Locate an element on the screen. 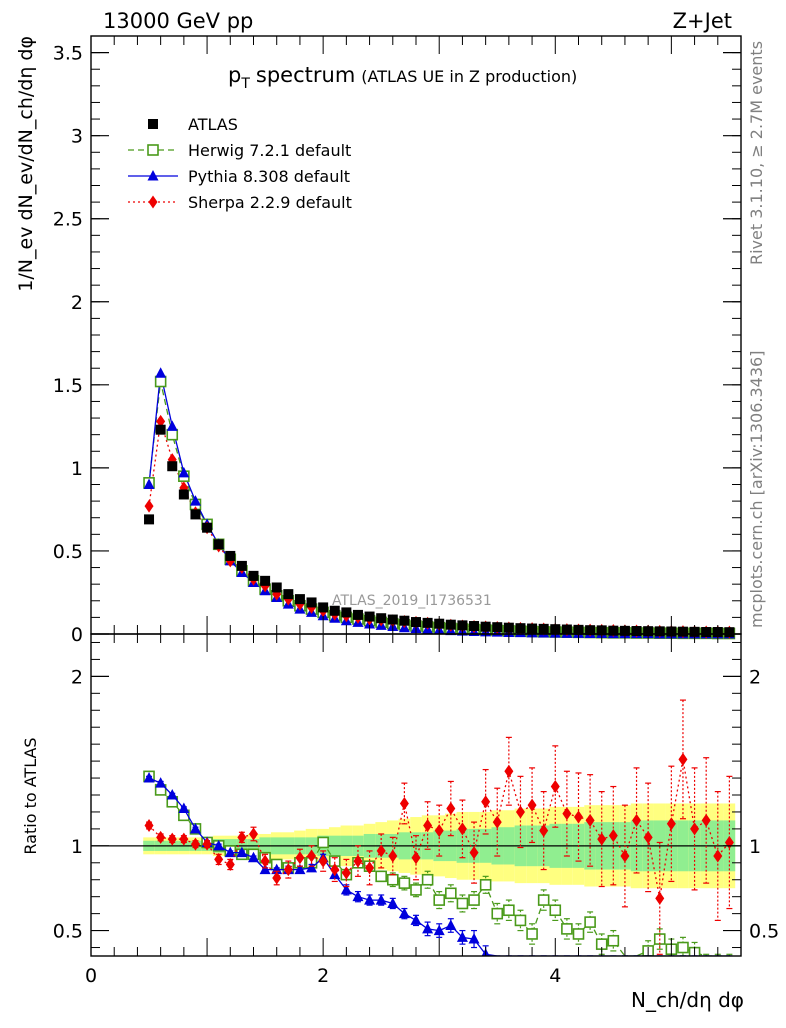 This screenshot has width=786, height=1028. ratio-ytick-label: 1 is located at coordinates (77, 847).